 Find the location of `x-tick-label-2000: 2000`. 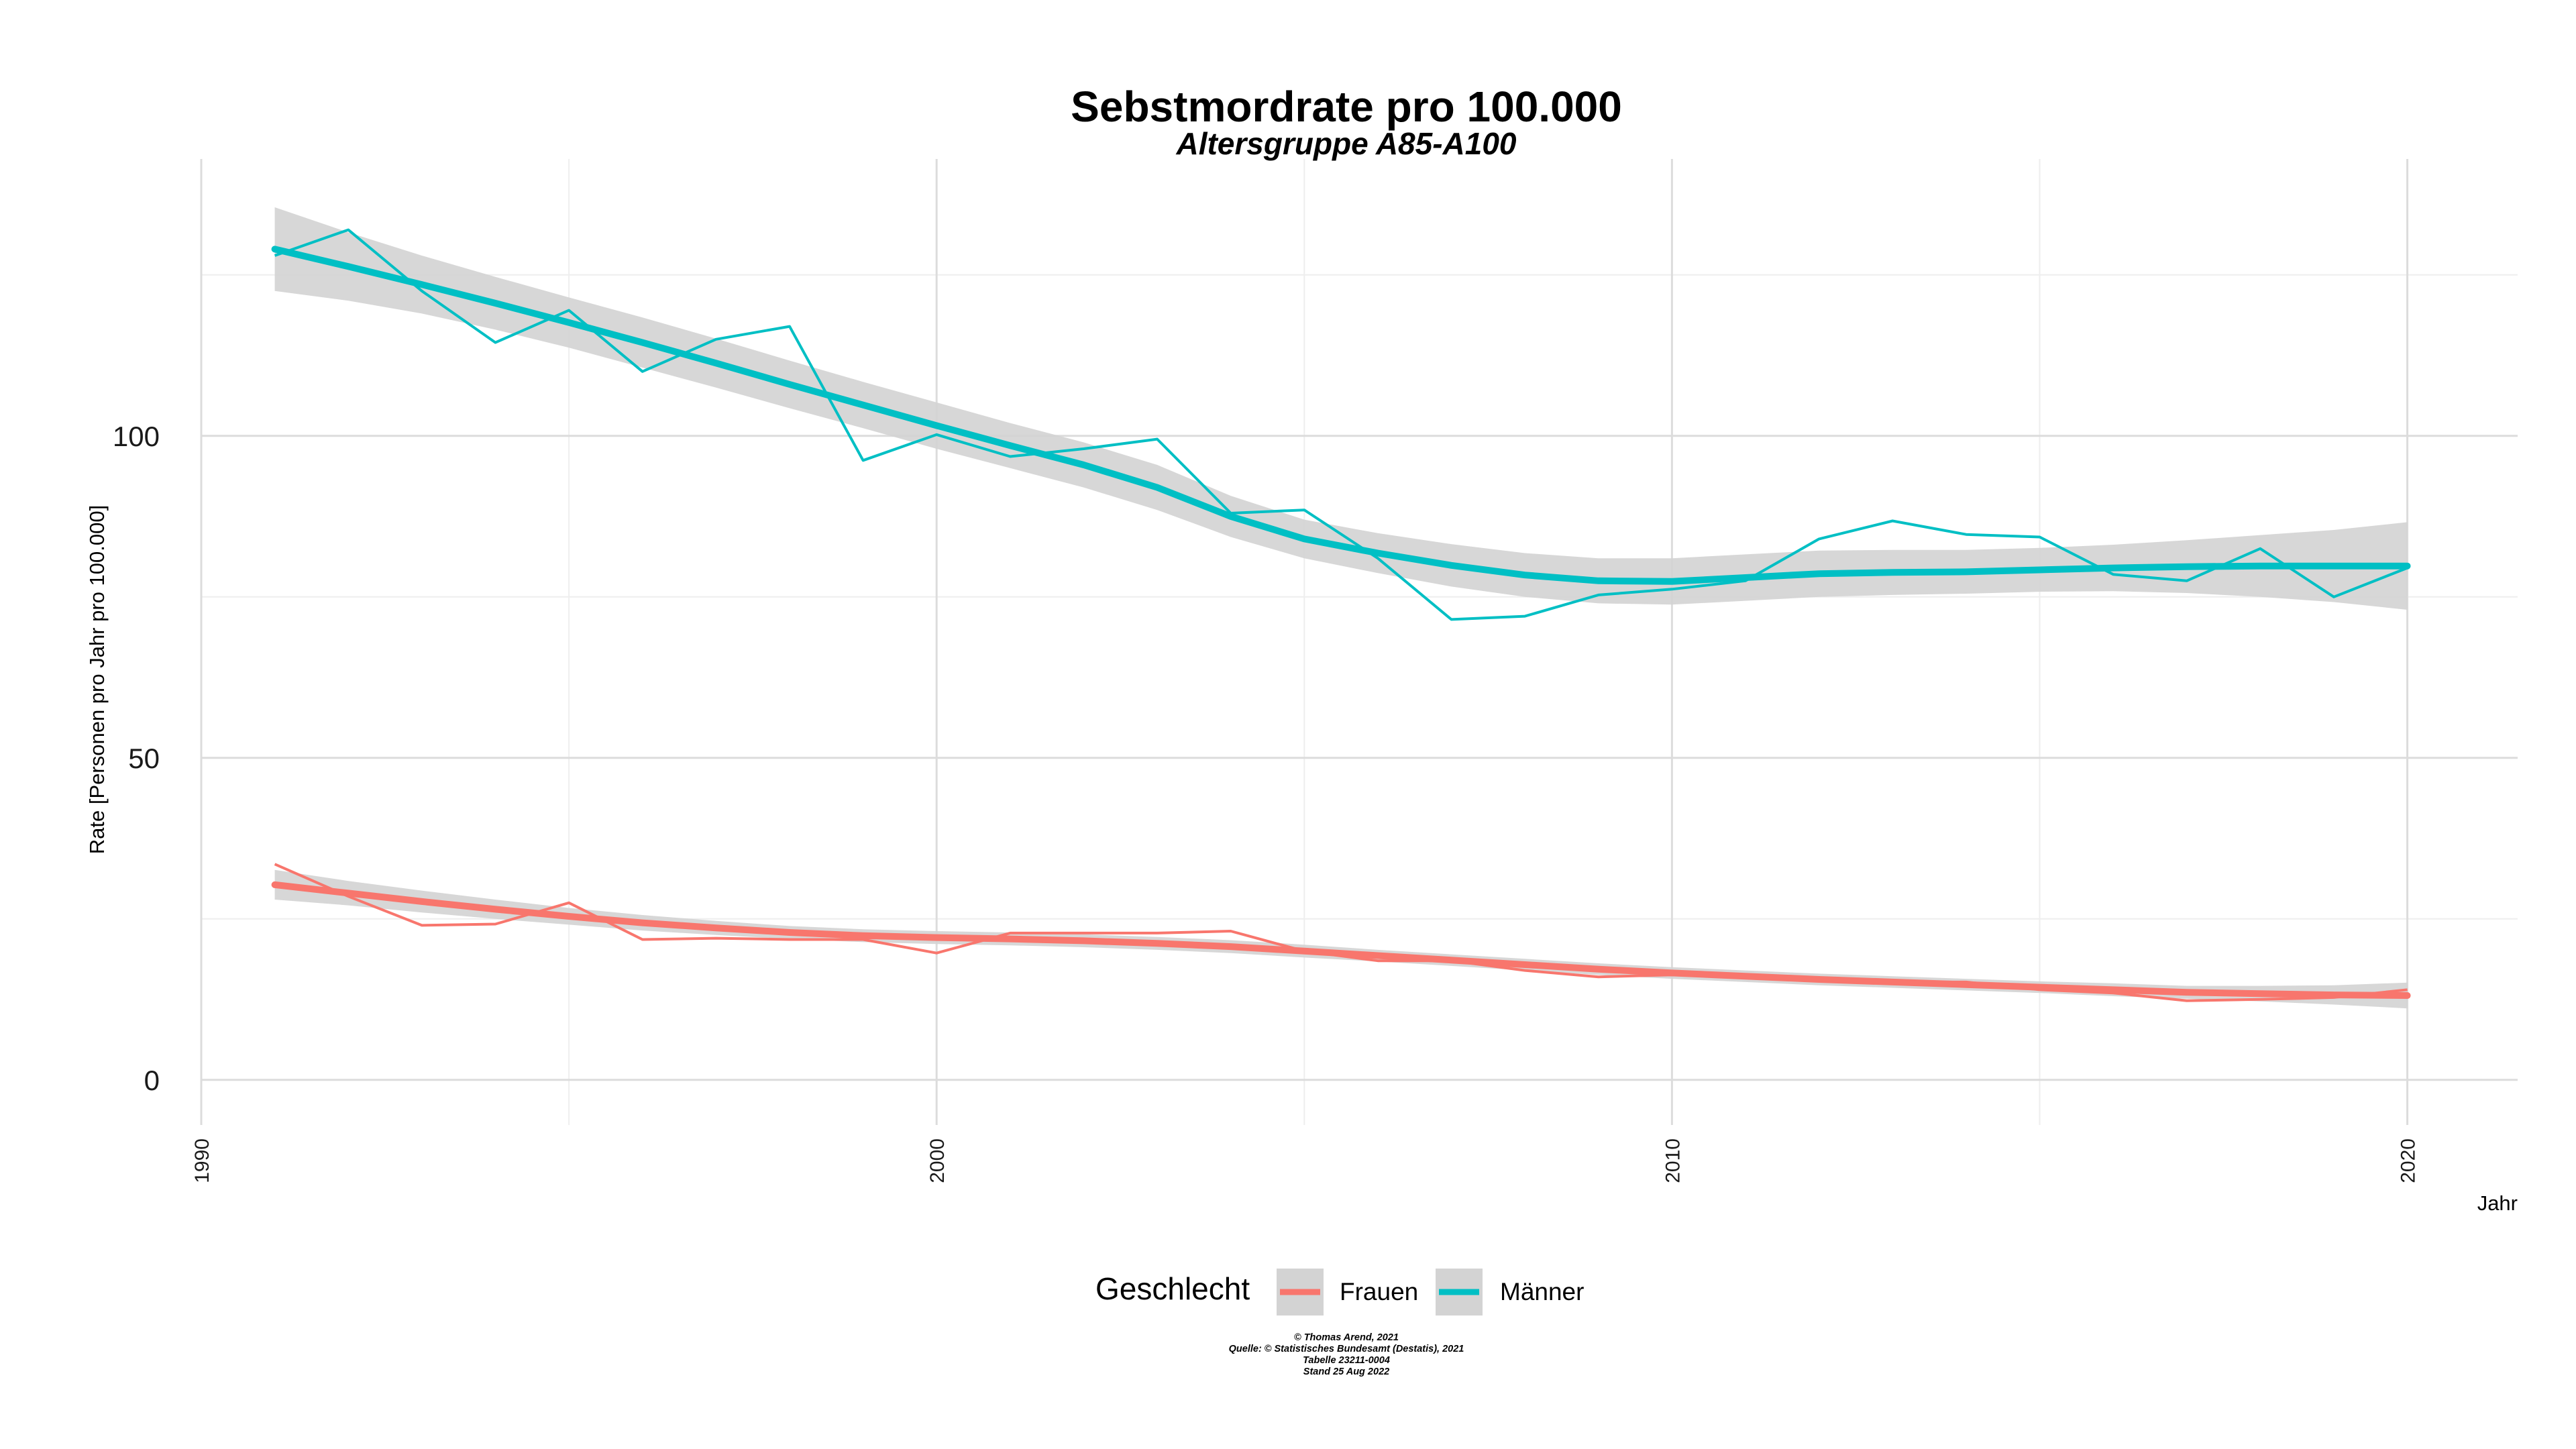

x-tick-label-2000: 2000 is located at coordinates (937, 1160).